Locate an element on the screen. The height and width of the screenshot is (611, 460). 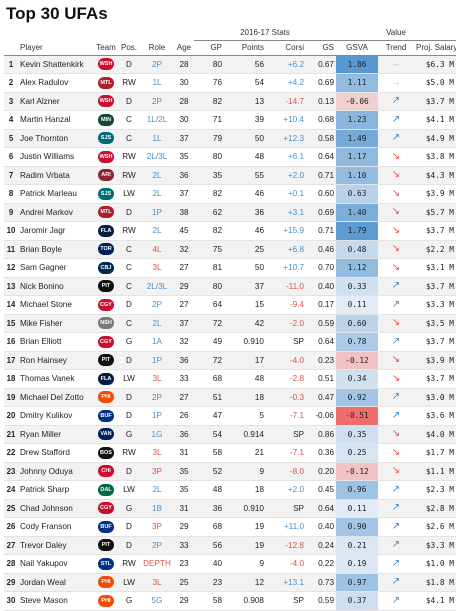
player-name: Patrick Marleau is located at coordinates (56, 194).